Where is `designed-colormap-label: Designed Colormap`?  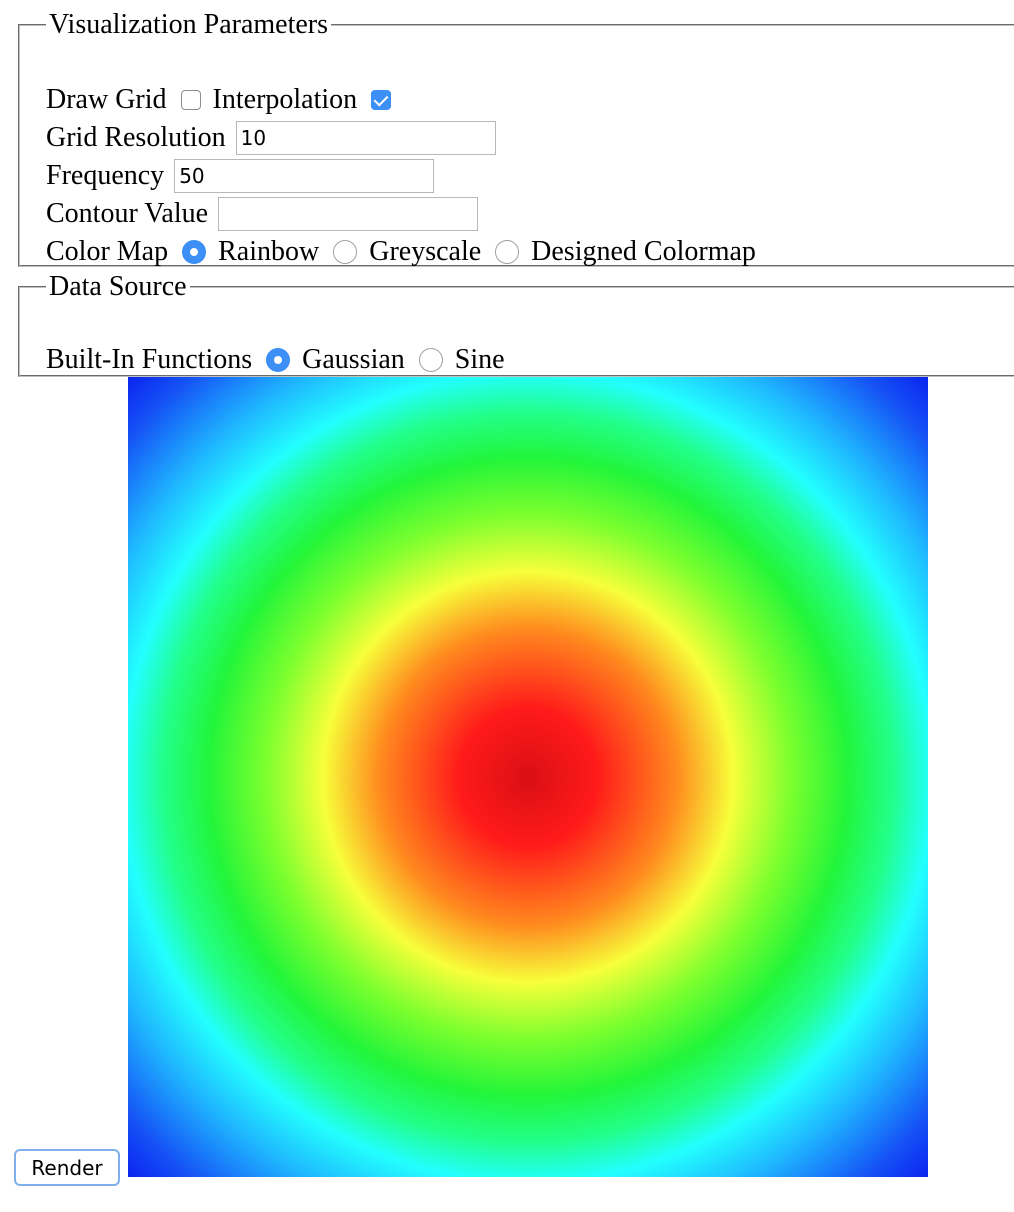 designed-colormap-label: Designed Colormap is located at coordinates (643, 251).